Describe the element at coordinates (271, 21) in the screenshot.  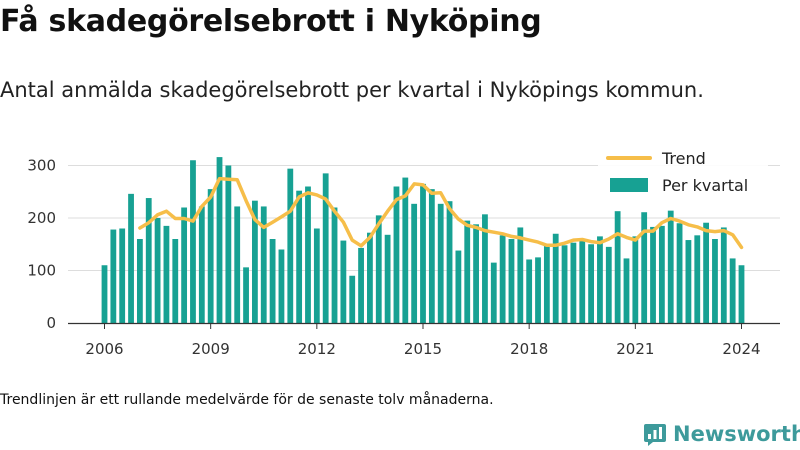
I see `chart-title: Få skadegörelsebrott i Nyköping` at that location.